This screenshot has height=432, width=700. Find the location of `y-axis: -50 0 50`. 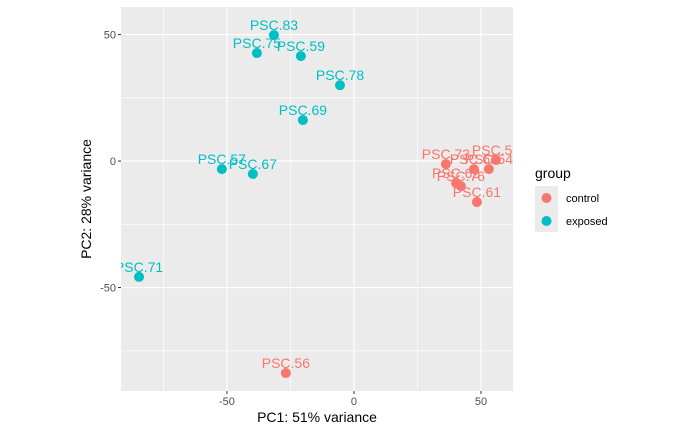

y-axis: -50 0 50 is located at coordinates (110, 162).